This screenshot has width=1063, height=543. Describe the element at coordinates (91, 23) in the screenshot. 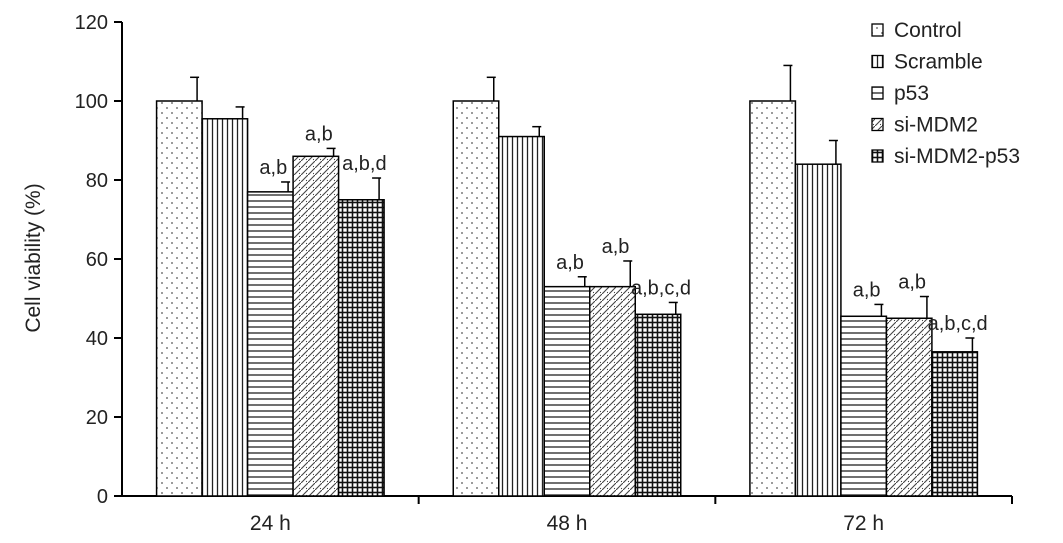

I see `y-tick-label: 120` at that location.